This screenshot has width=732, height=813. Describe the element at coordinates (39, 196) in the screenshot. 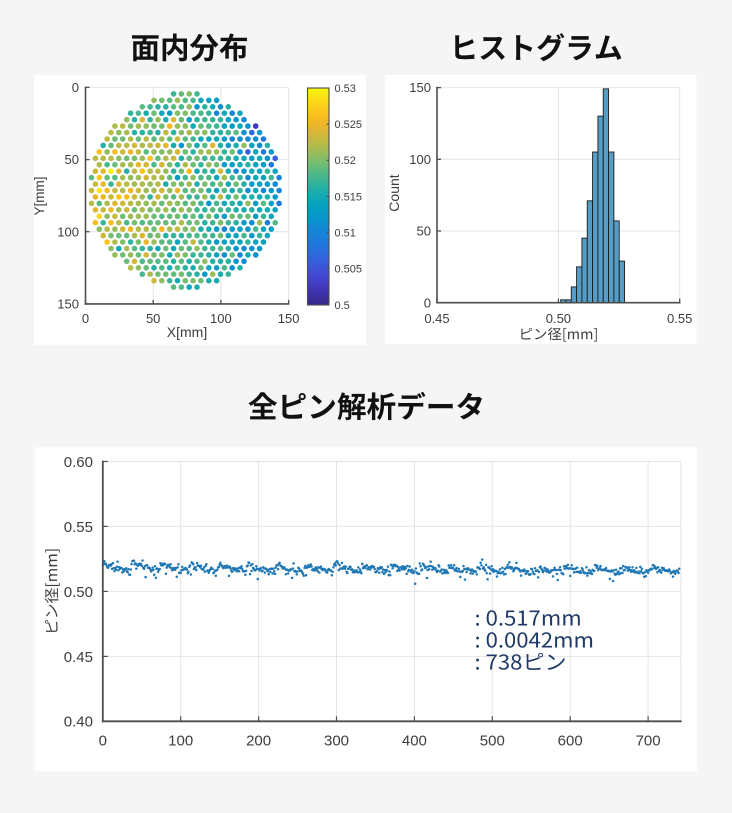

I see `svg-text: Y[mm]` at that location.